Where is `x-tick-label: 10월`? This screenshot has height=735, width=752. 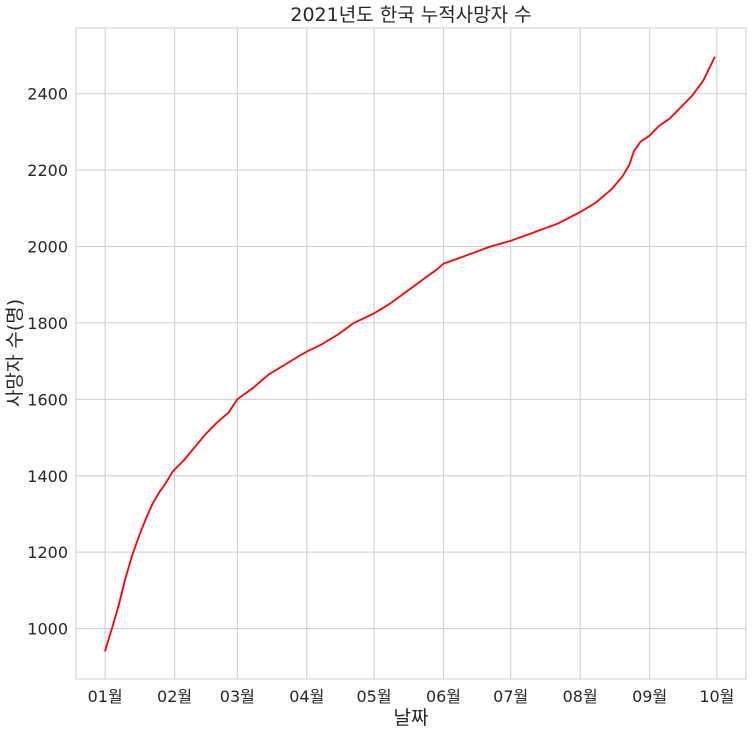 x-tick-label: 10월 is located at coordinates (716, 696).